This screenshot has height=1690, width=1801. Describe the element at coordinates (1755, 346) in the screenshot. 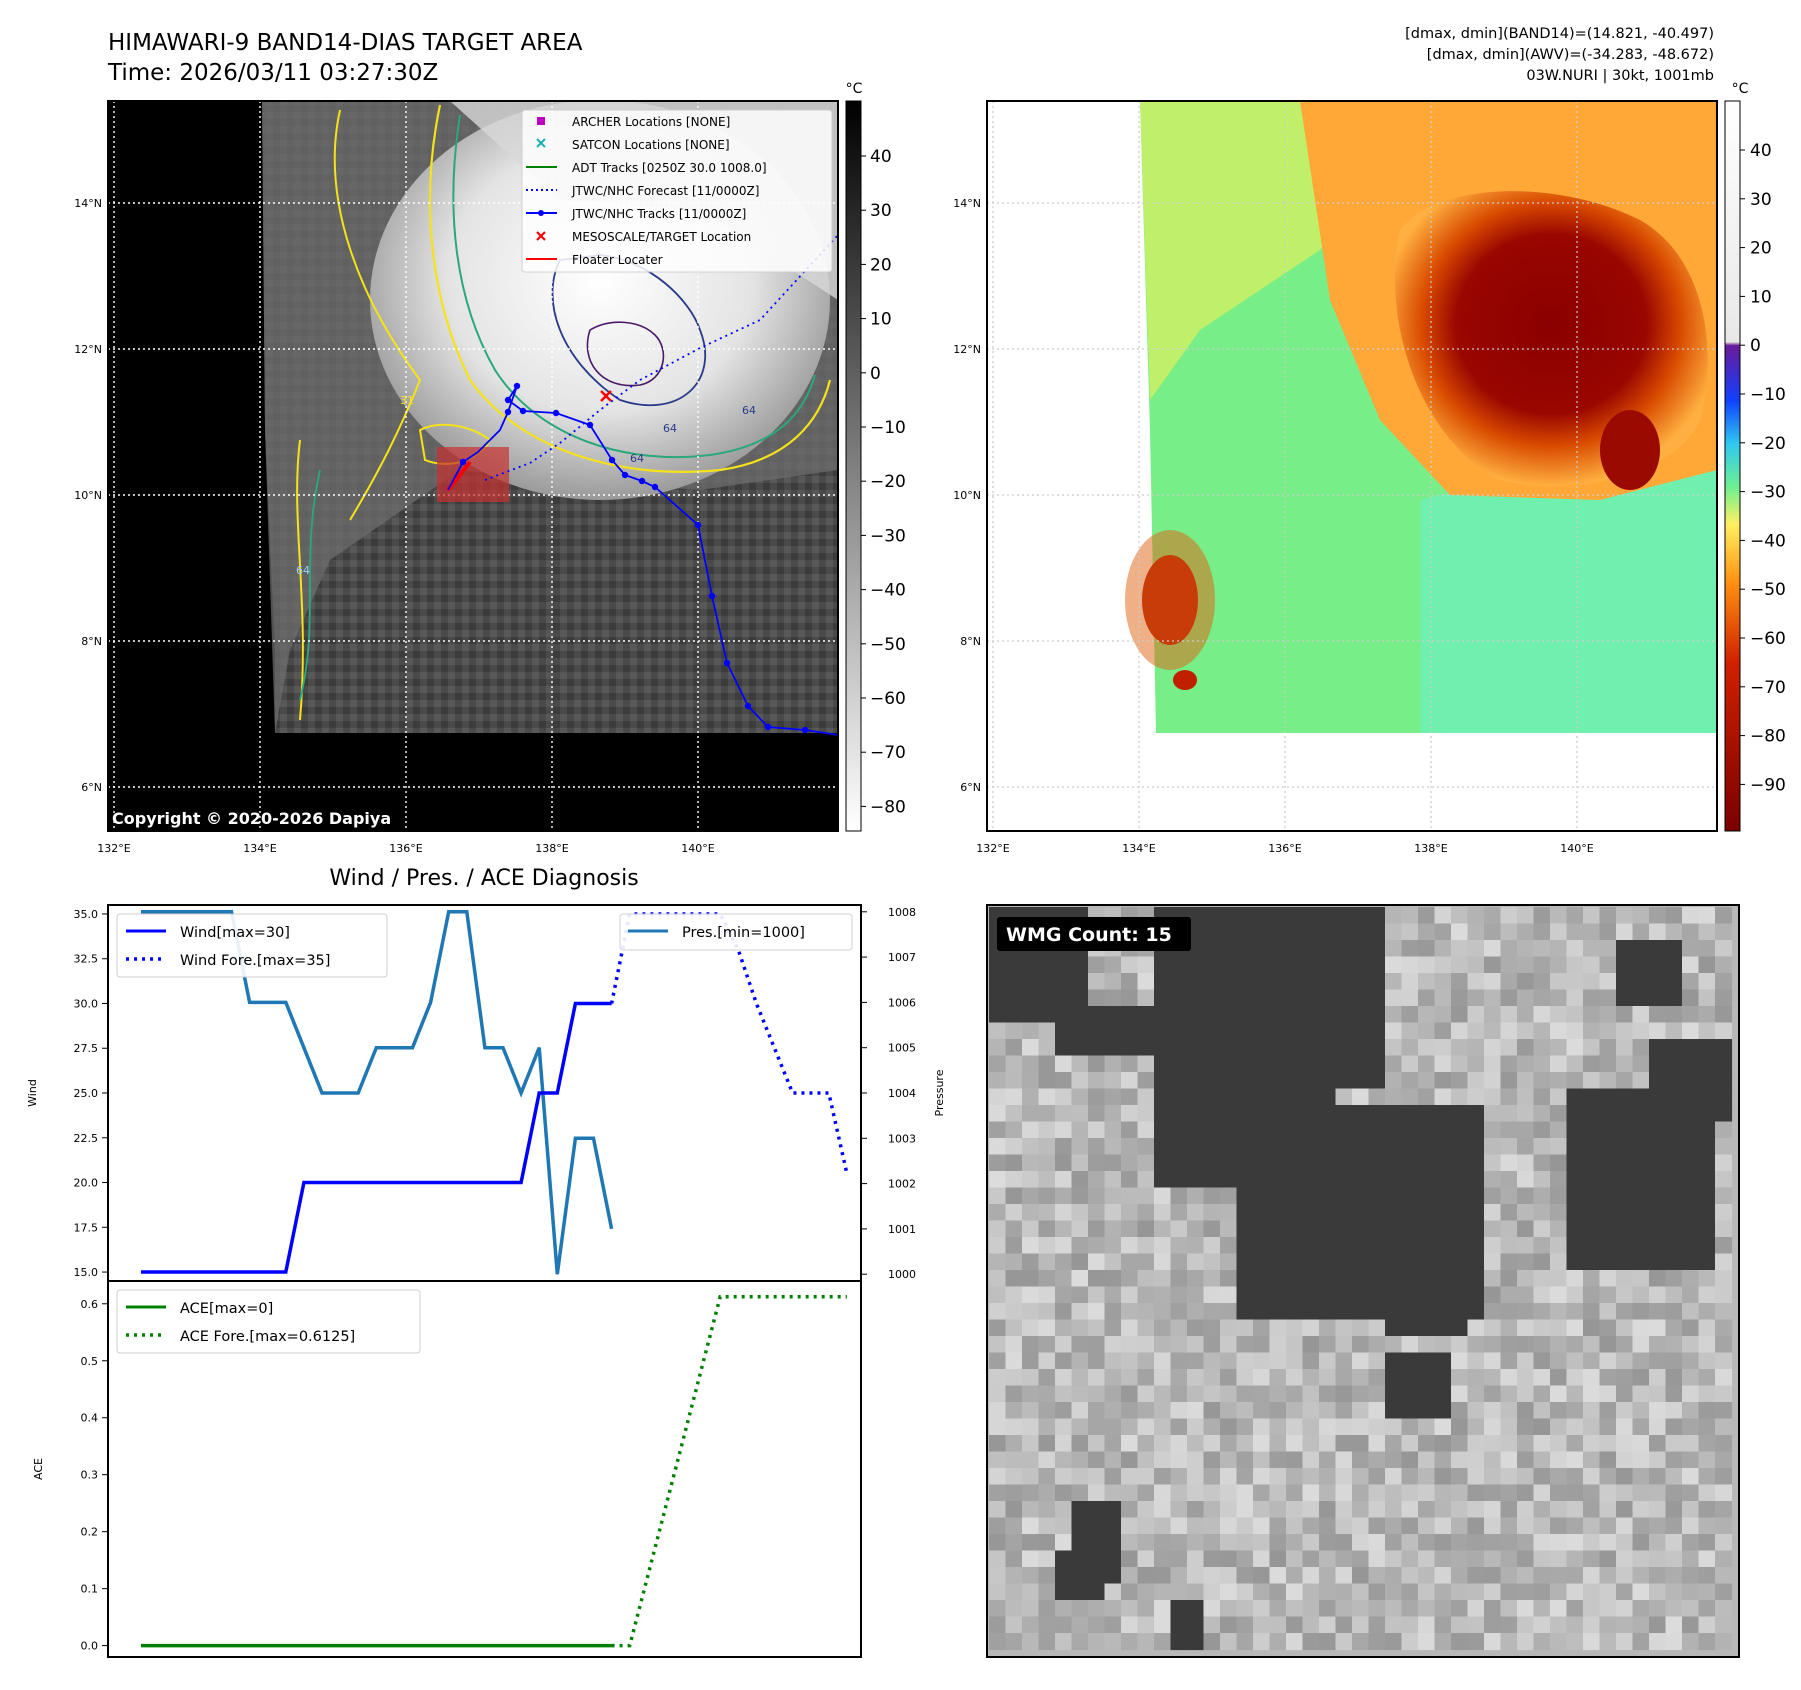

I see `awv-colorbar-tick-label: 0` at that location.